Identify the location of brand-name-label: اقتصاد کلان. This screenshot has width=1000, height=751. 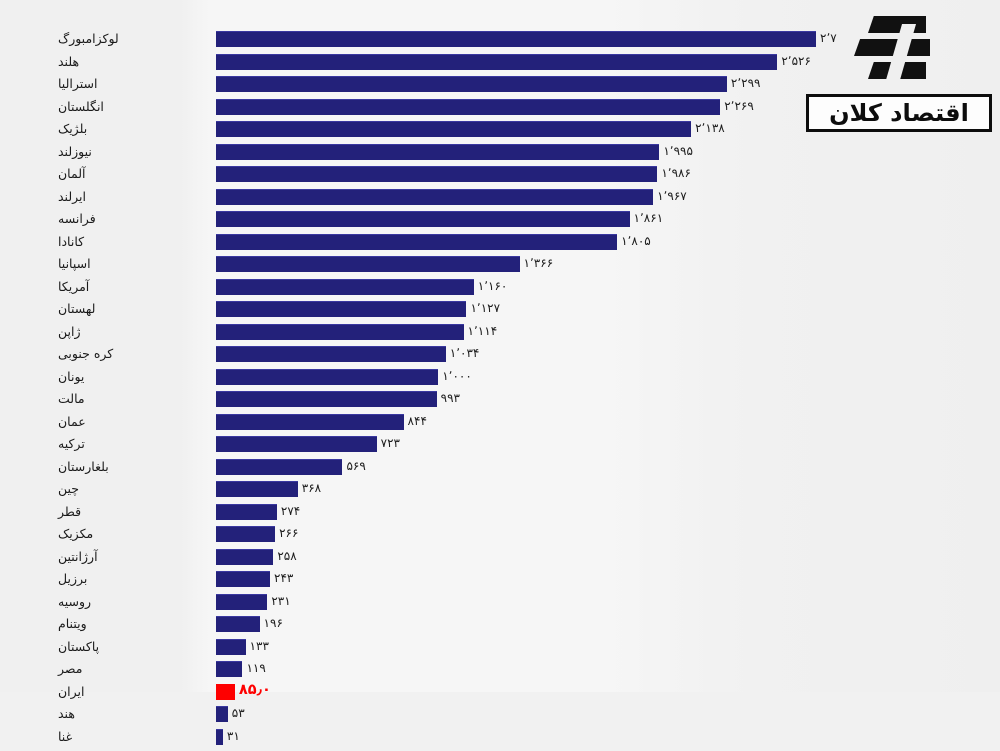
(899, 113).